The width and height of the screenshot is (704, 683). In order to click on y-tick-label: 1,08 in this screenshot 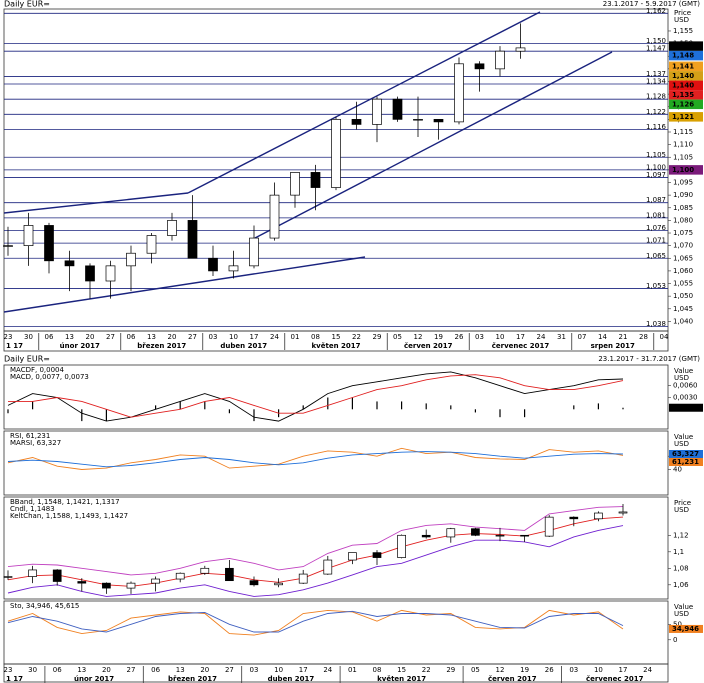, I will do `click(681, 568)`.